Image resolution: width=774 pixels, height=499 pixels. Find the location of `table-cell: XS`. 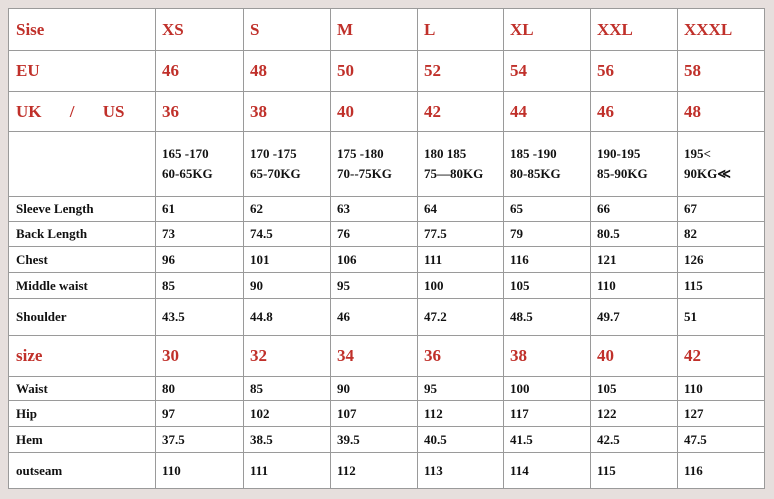

table-cell: XS is located at coordinates (199, 29).